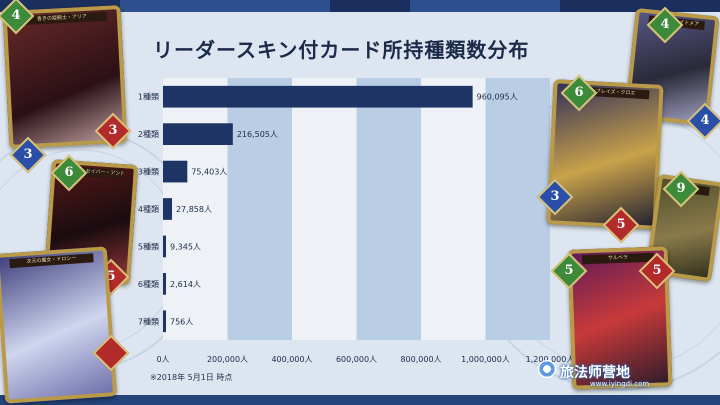 This screenshot has height=405, width=720. Describe the element at coordinates (705, 120) in the screenshot. I see `card-attack-value: 4` at that location.